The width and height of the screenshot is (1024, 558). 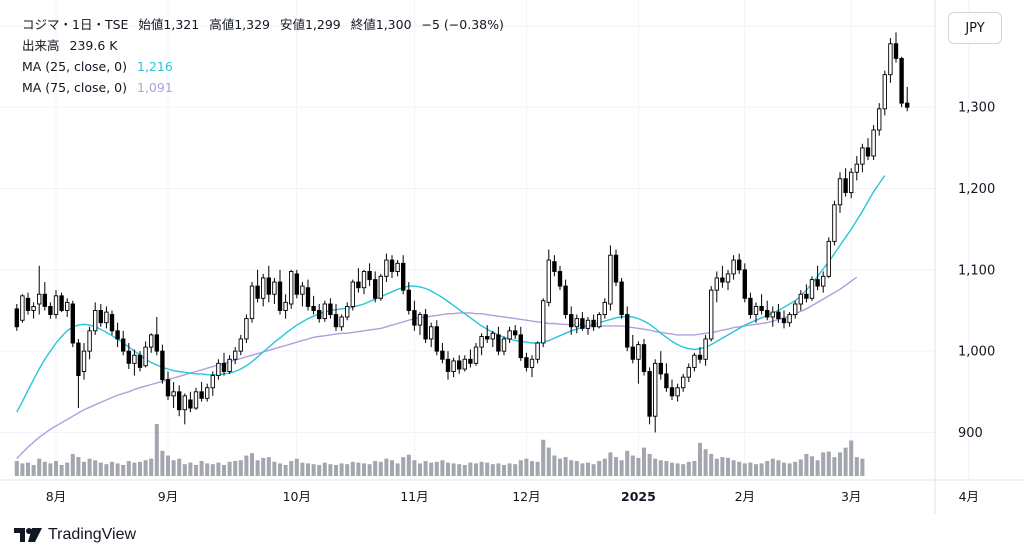 What do you see at coordinates (851, 496) in the screenshot?
I see `time-tick-label: 3月` at bounding box center [851, 496].